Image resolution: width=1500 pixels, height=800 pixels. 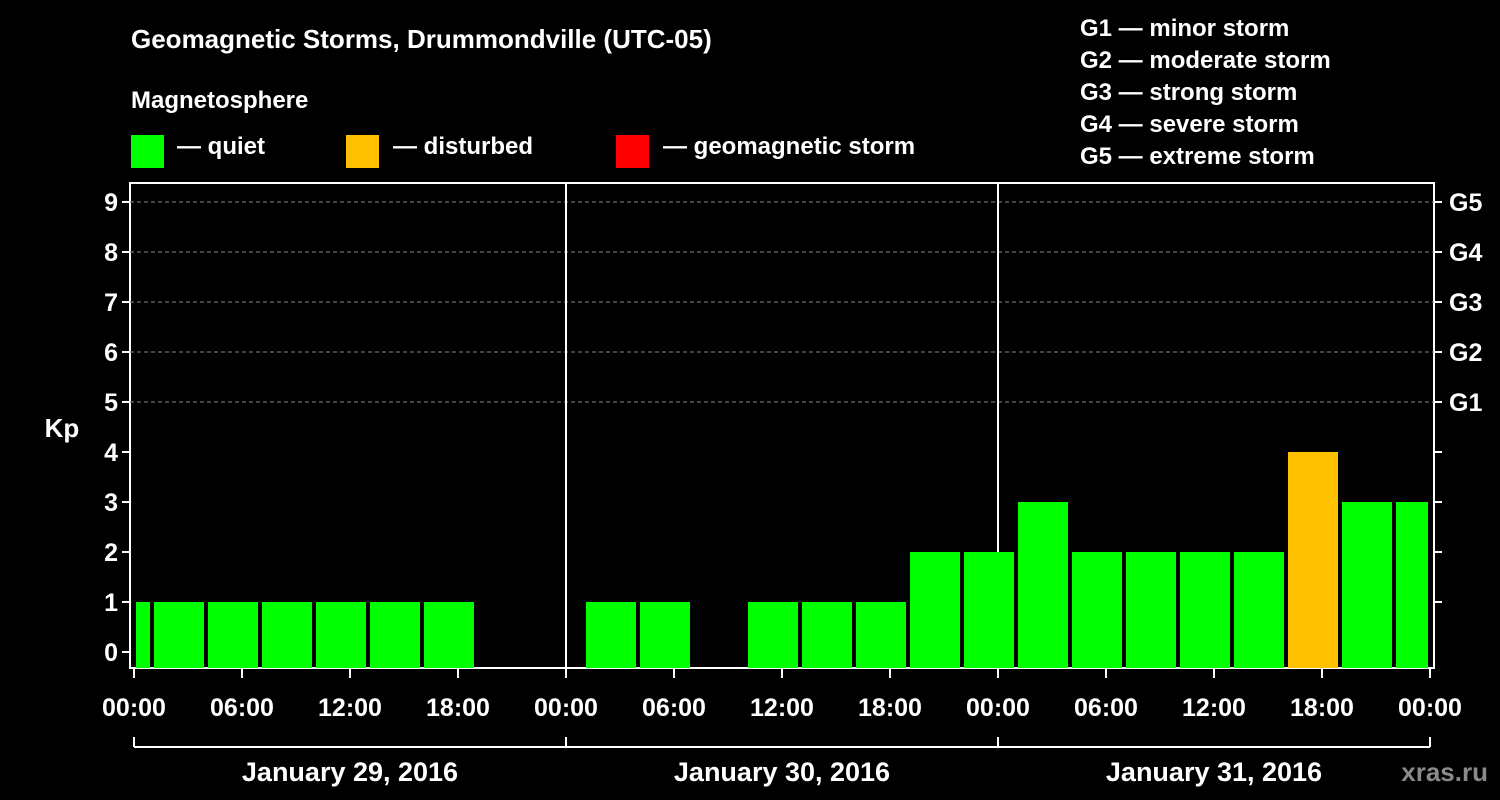 What do you see at coordinates (1214, 772) in the screenshot?
I see `day-label: January 31, 2016` at bounding box center [1214, 772].